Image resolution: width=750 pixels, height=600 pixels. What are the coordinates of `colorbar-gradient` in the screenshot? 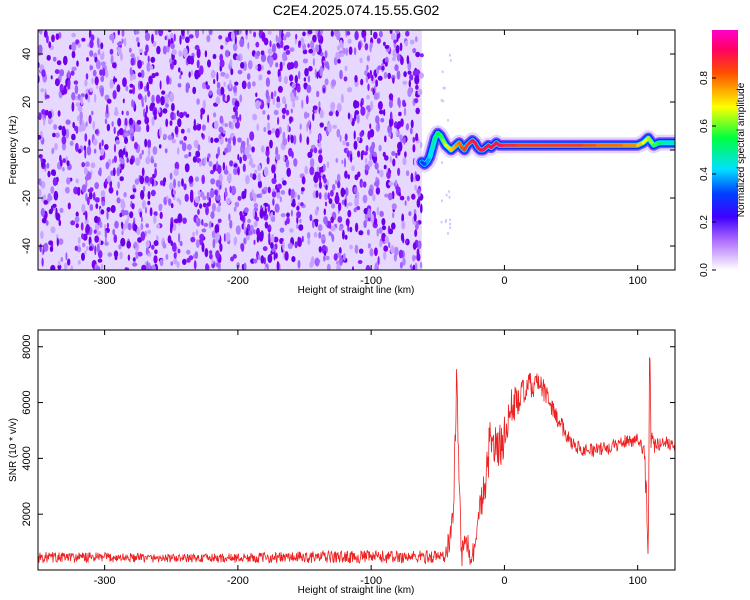 It's located at (725, 150).